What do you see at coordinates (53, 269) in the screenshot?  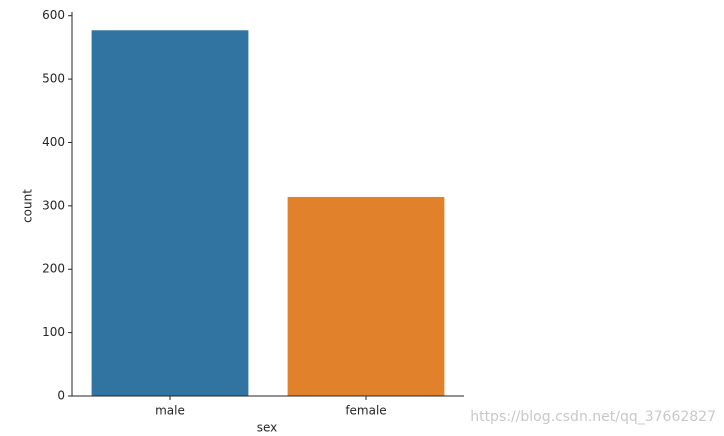 I see `y-tick-label: 200` at bounding box center [53, 269].